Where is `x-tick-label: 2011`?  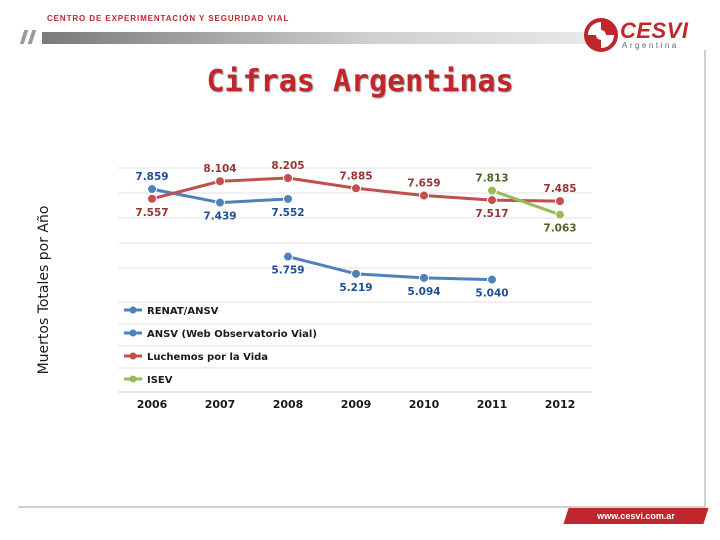
x-tick-label: 2011 is located at coordinates (492, 404).